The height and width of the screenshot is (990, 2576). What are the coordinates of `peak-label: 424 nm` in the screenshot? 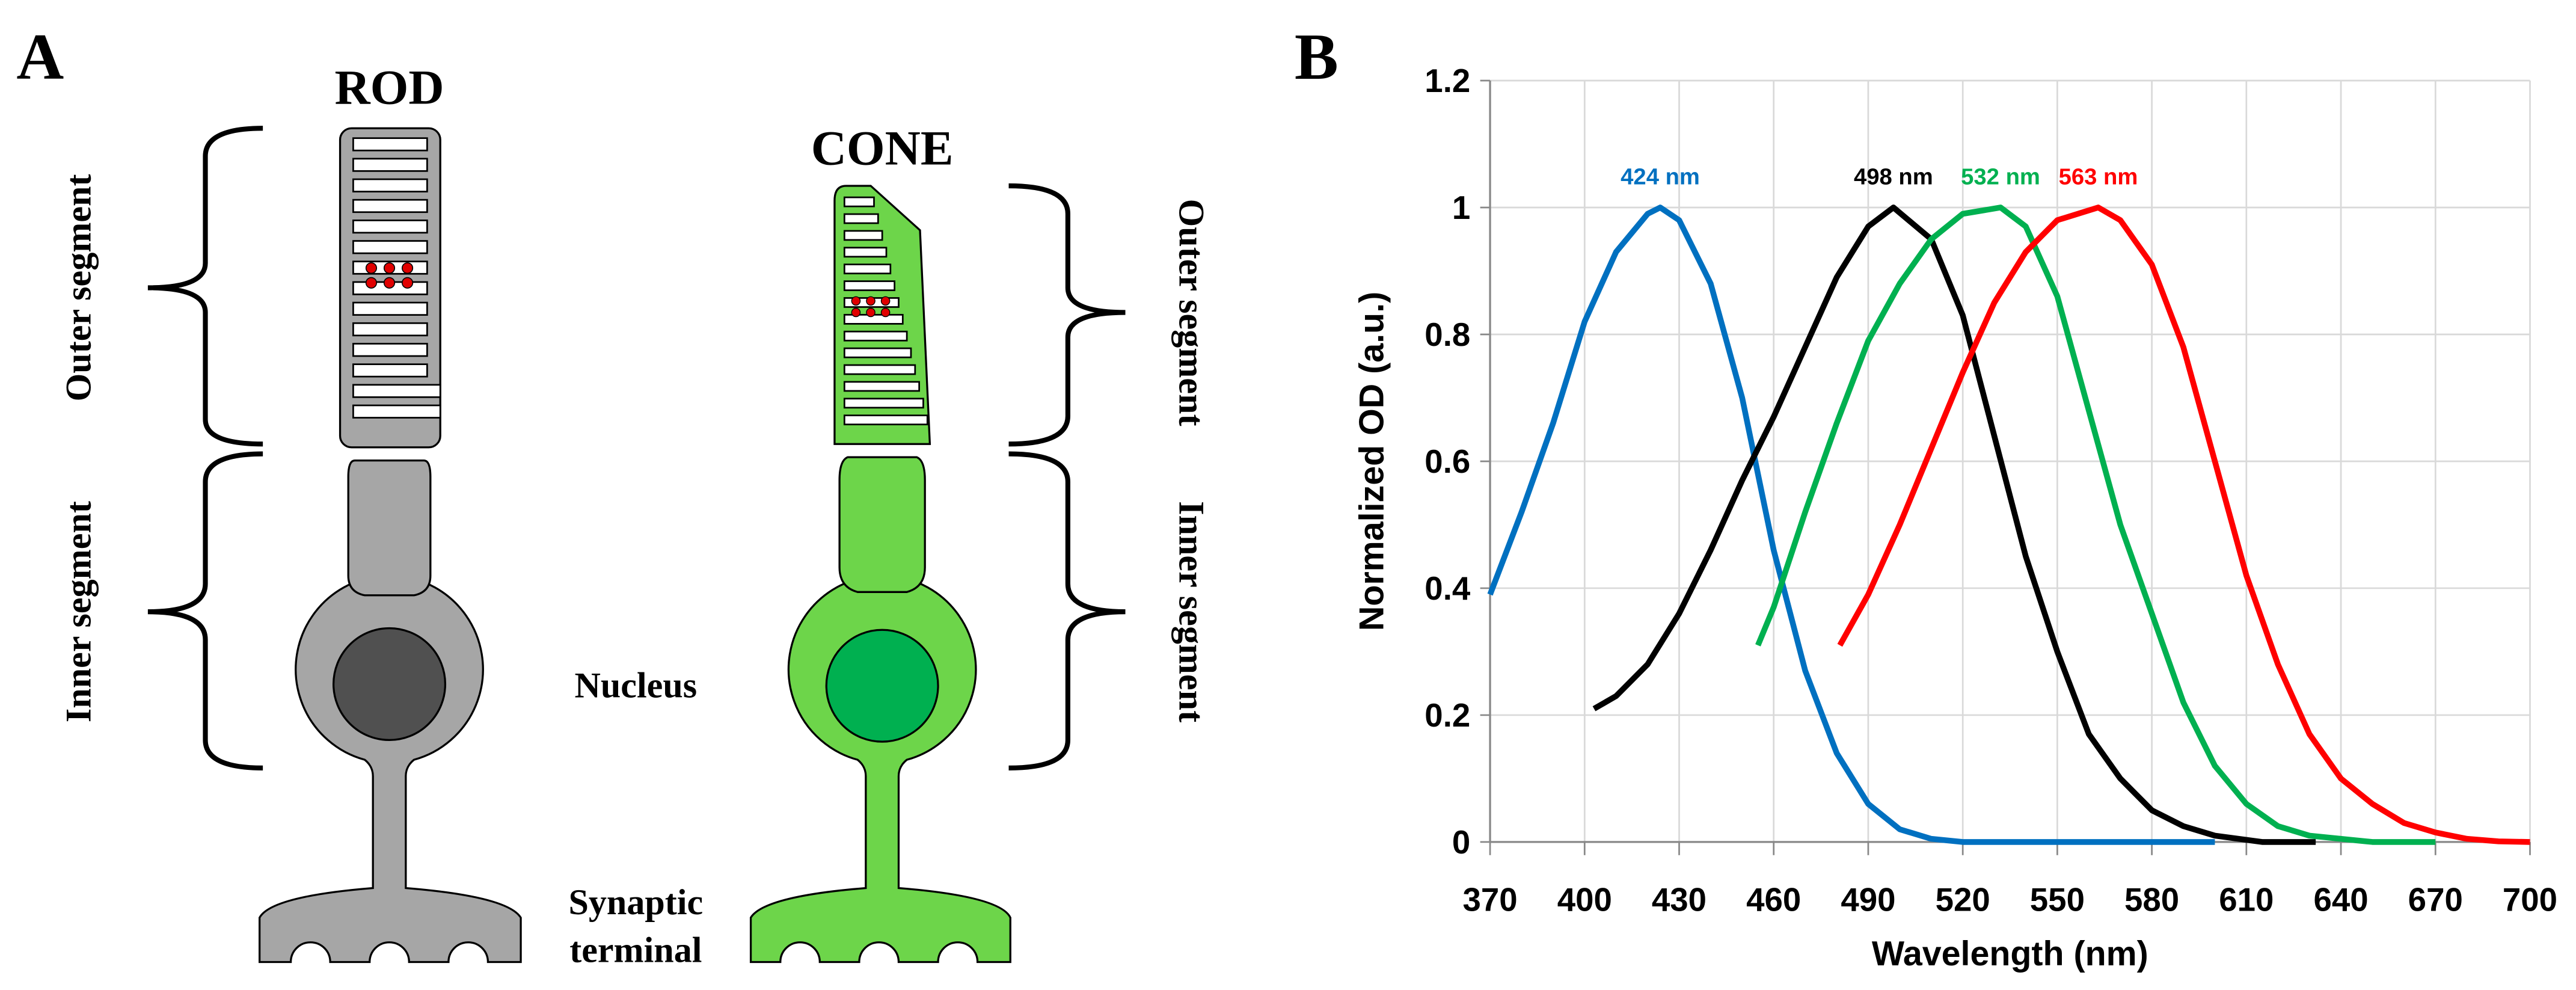 It's located at (1660, 177).